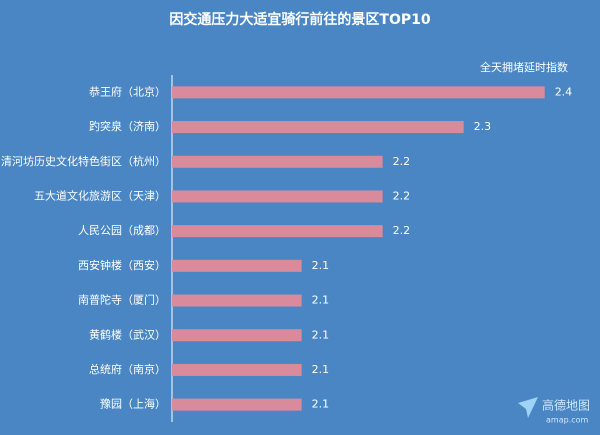 The height and width of the screenshot is (435, 600). Describe the element at coordinates (567, 420) in the screenshot. I see `logo-url: amap.com` at that location.